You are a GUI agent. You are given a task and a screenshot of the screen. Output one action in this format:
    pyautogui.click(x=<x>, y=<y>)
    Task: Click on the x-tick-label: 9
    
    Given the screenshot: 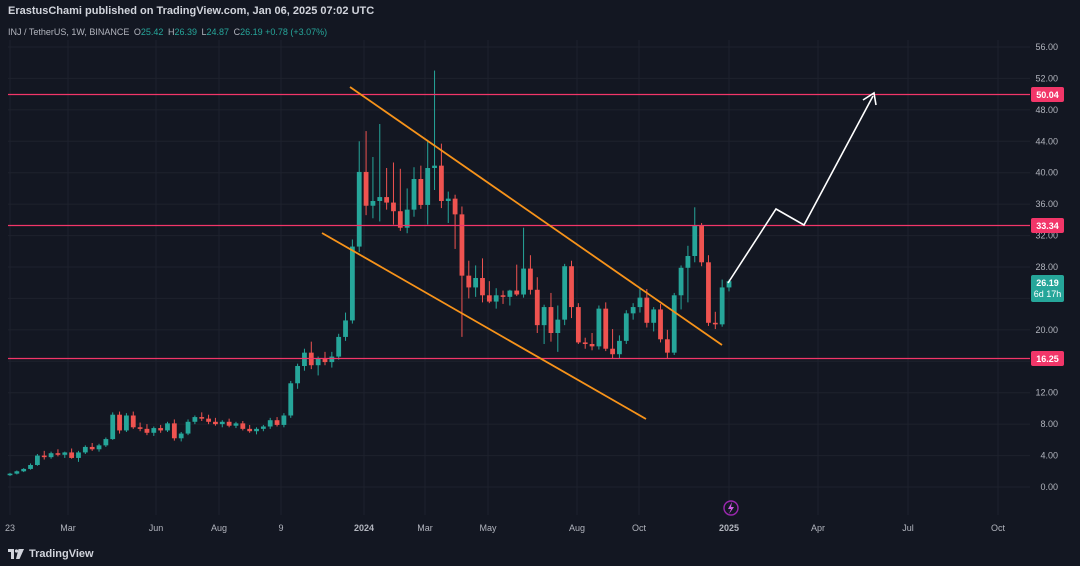 What is the action you would take?
    pyautogui.click(x=280, y=528)
    